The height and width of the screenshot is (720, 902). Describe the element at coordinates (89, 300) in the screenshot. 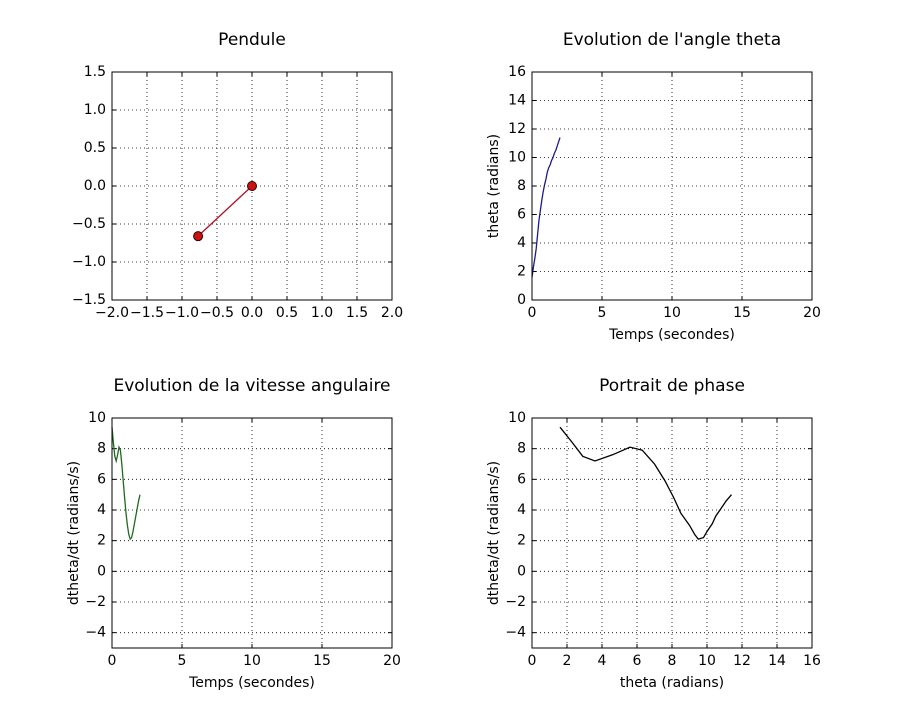

I see `y-tick-label: −1.5` at that location.